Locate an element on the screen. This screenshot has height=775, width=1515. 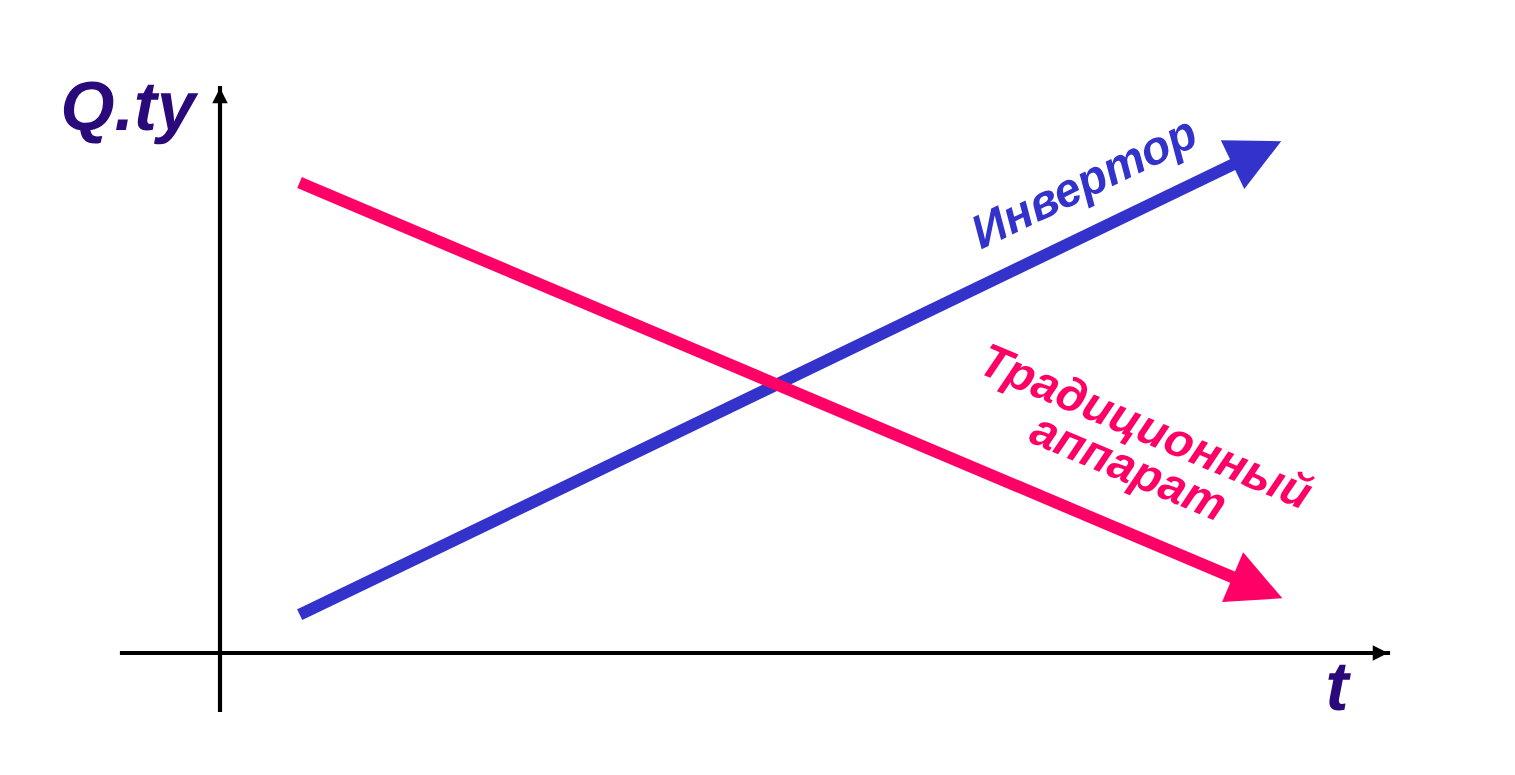
y-axis-title: Q.ty is located at coordinates (131, 113).